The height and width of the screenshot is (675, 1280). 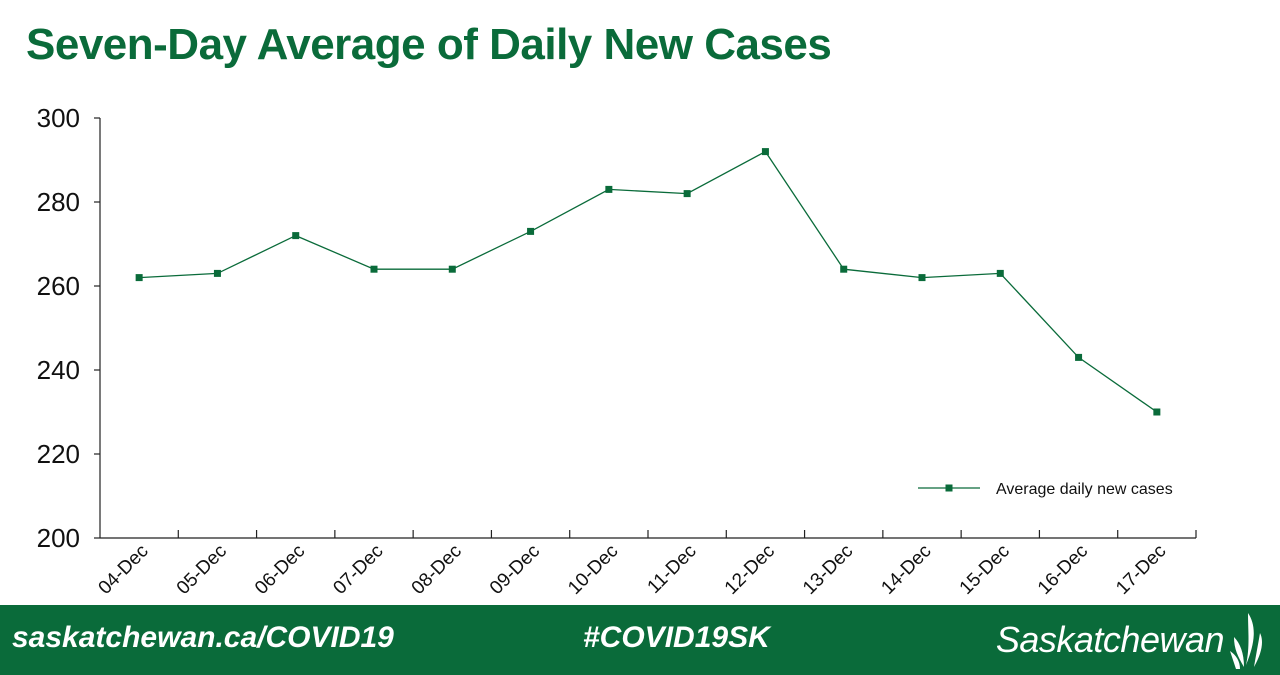 I want to click on x-tick-label: 16-Dec, so click(x=1063, y=570).